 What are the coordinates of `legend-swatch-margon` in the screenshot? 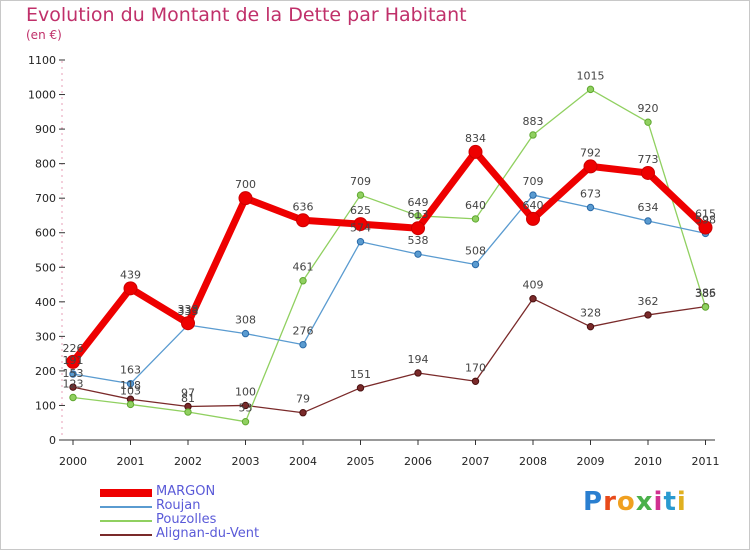 It's located at (126, 493).